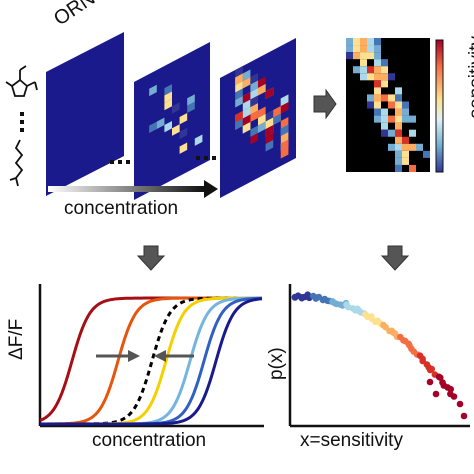  What do you see at coordinates (325, 104) in the screenshot?
I see `right-arrow-icon` at bounding box center [325, 104].